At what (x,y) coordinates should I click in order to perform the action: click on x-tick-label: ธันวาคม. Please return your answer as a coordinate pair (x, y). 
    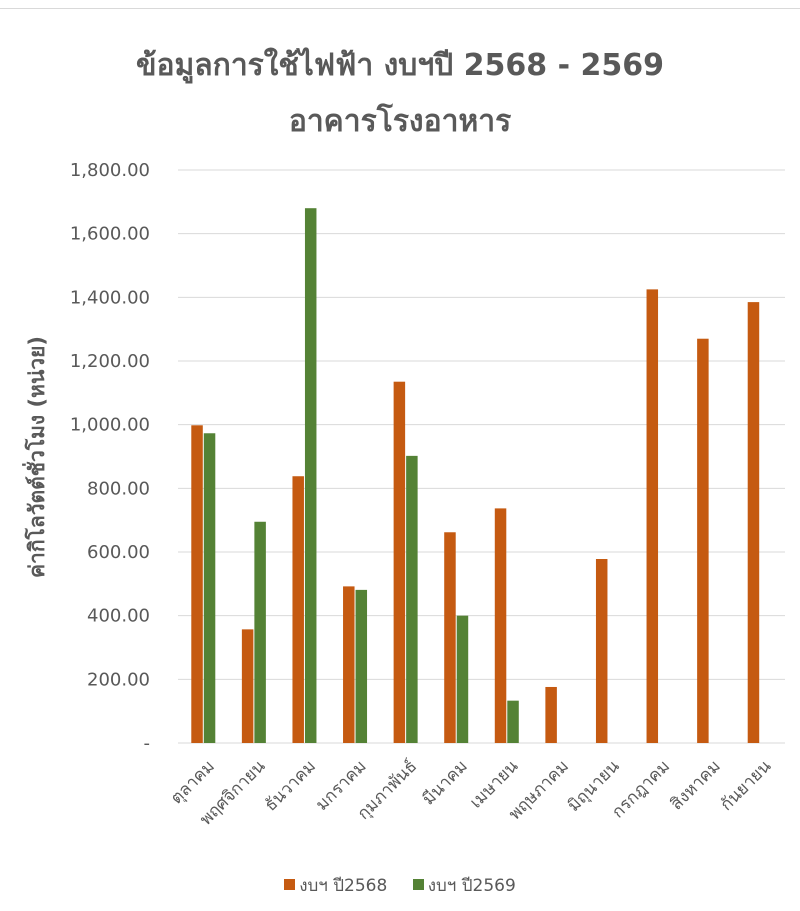
    Looking at the image, I should click on (290, 785).